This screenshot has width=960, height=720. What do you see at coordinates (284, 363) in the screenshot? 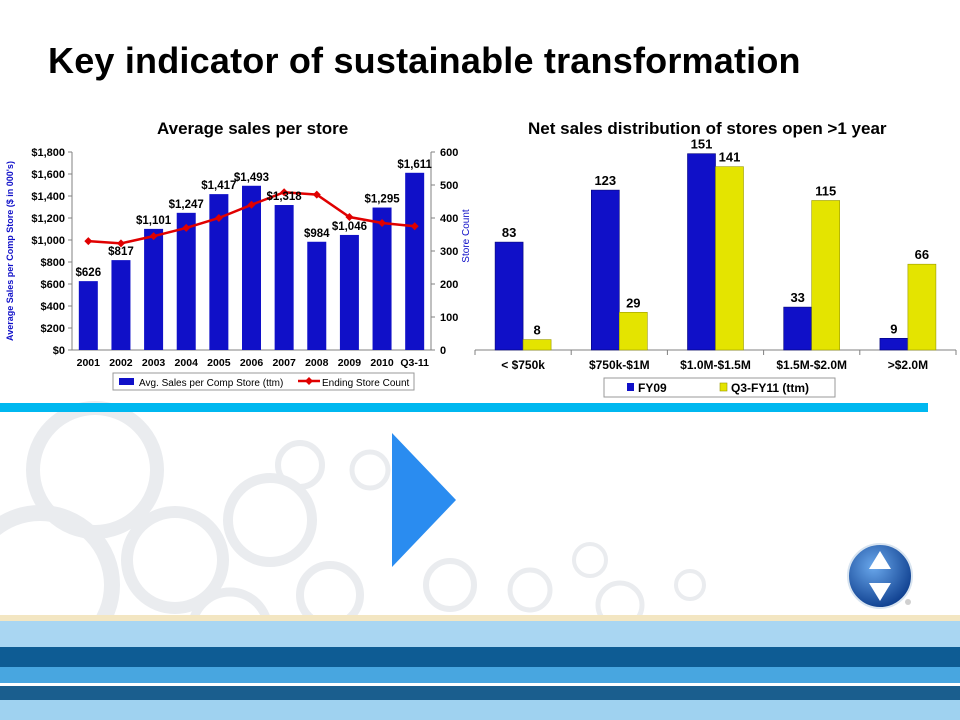
I see `x-tick-label: 2007` at bounding box center [284, 363].